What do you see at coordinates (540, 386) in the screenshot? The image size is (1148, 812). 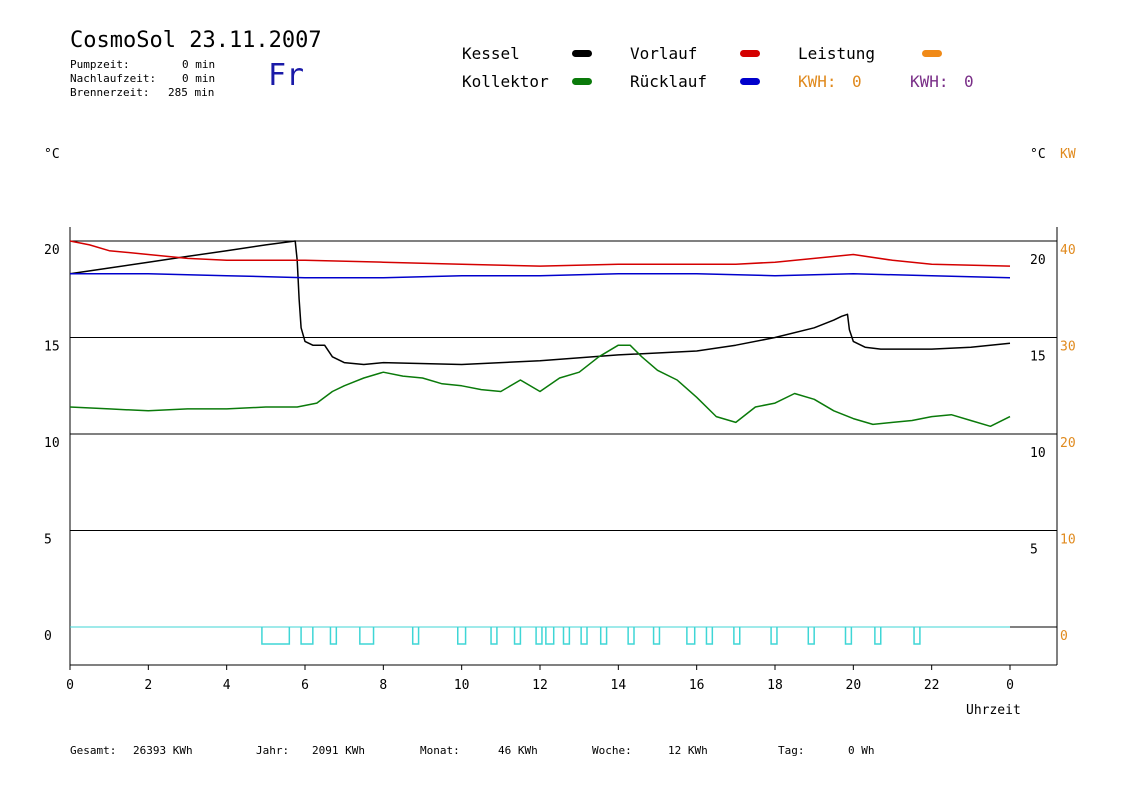 I see `series-line-kollektor` at bounding box center [540, 386].